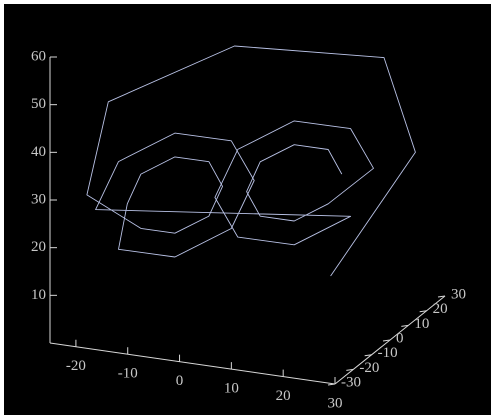 The image size is (495, 419). I want to click on x-tick-label: 0, so click(180, 381).